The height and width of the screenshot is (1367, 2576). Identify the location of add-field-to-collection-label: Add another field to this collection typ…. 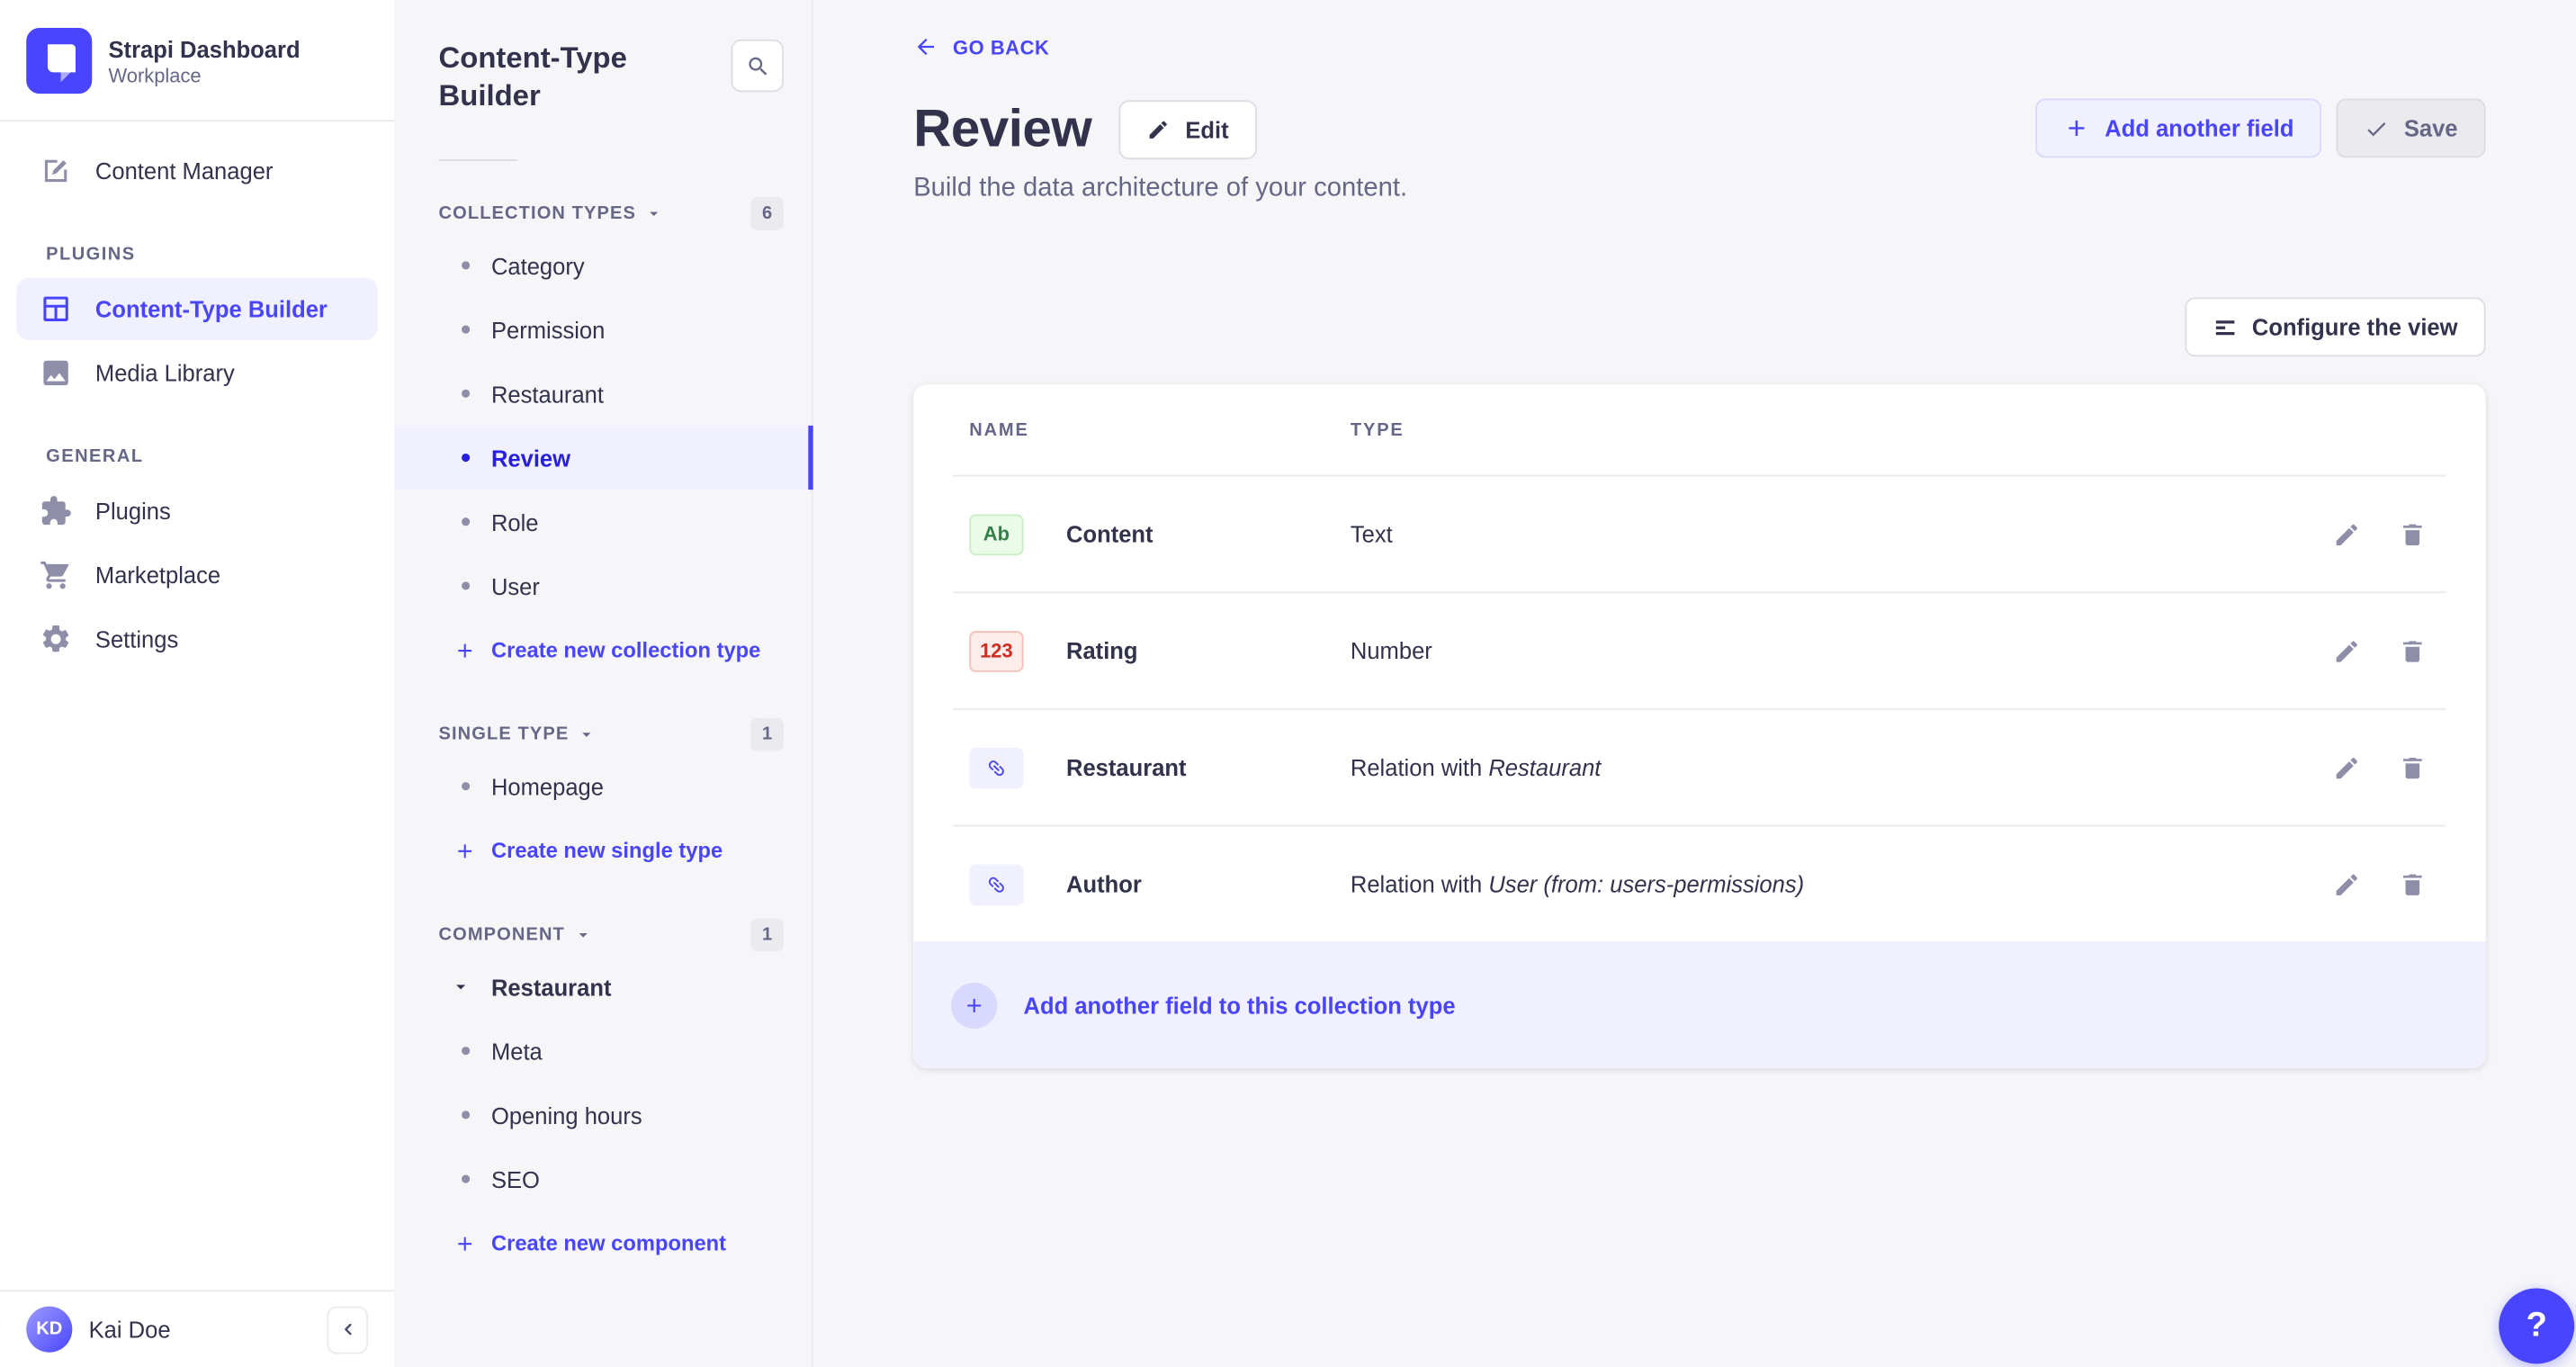
(1240, 1005).